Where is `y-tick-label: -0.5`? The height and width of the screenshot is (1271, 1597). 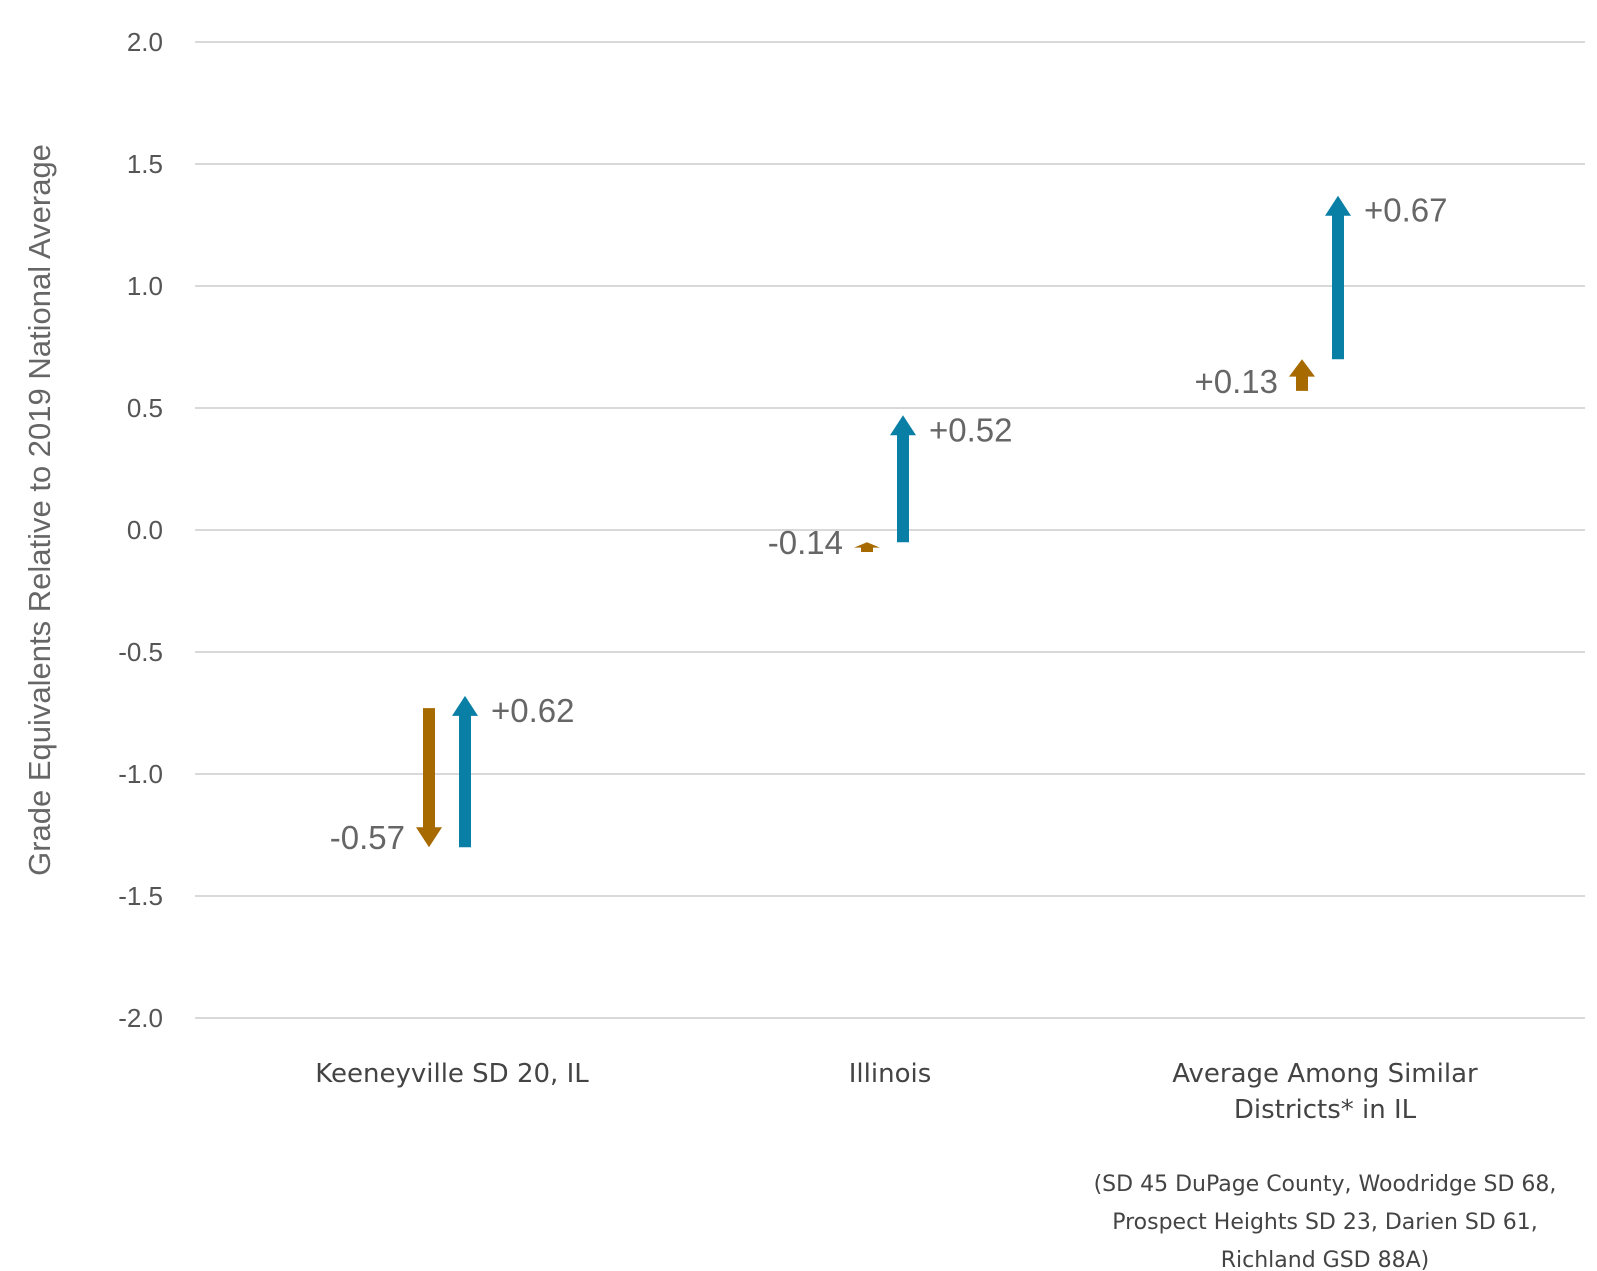
y-tick-label: -0.5 is located at coordinates (140, 652).